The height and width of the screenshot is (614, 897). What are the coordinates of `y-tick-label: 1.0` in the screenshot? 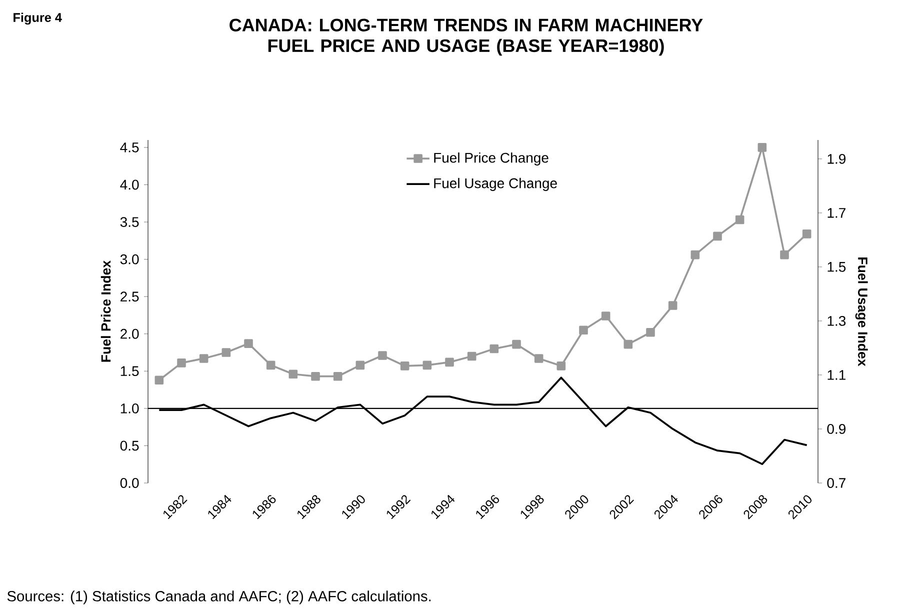 It's located at (129, 408).